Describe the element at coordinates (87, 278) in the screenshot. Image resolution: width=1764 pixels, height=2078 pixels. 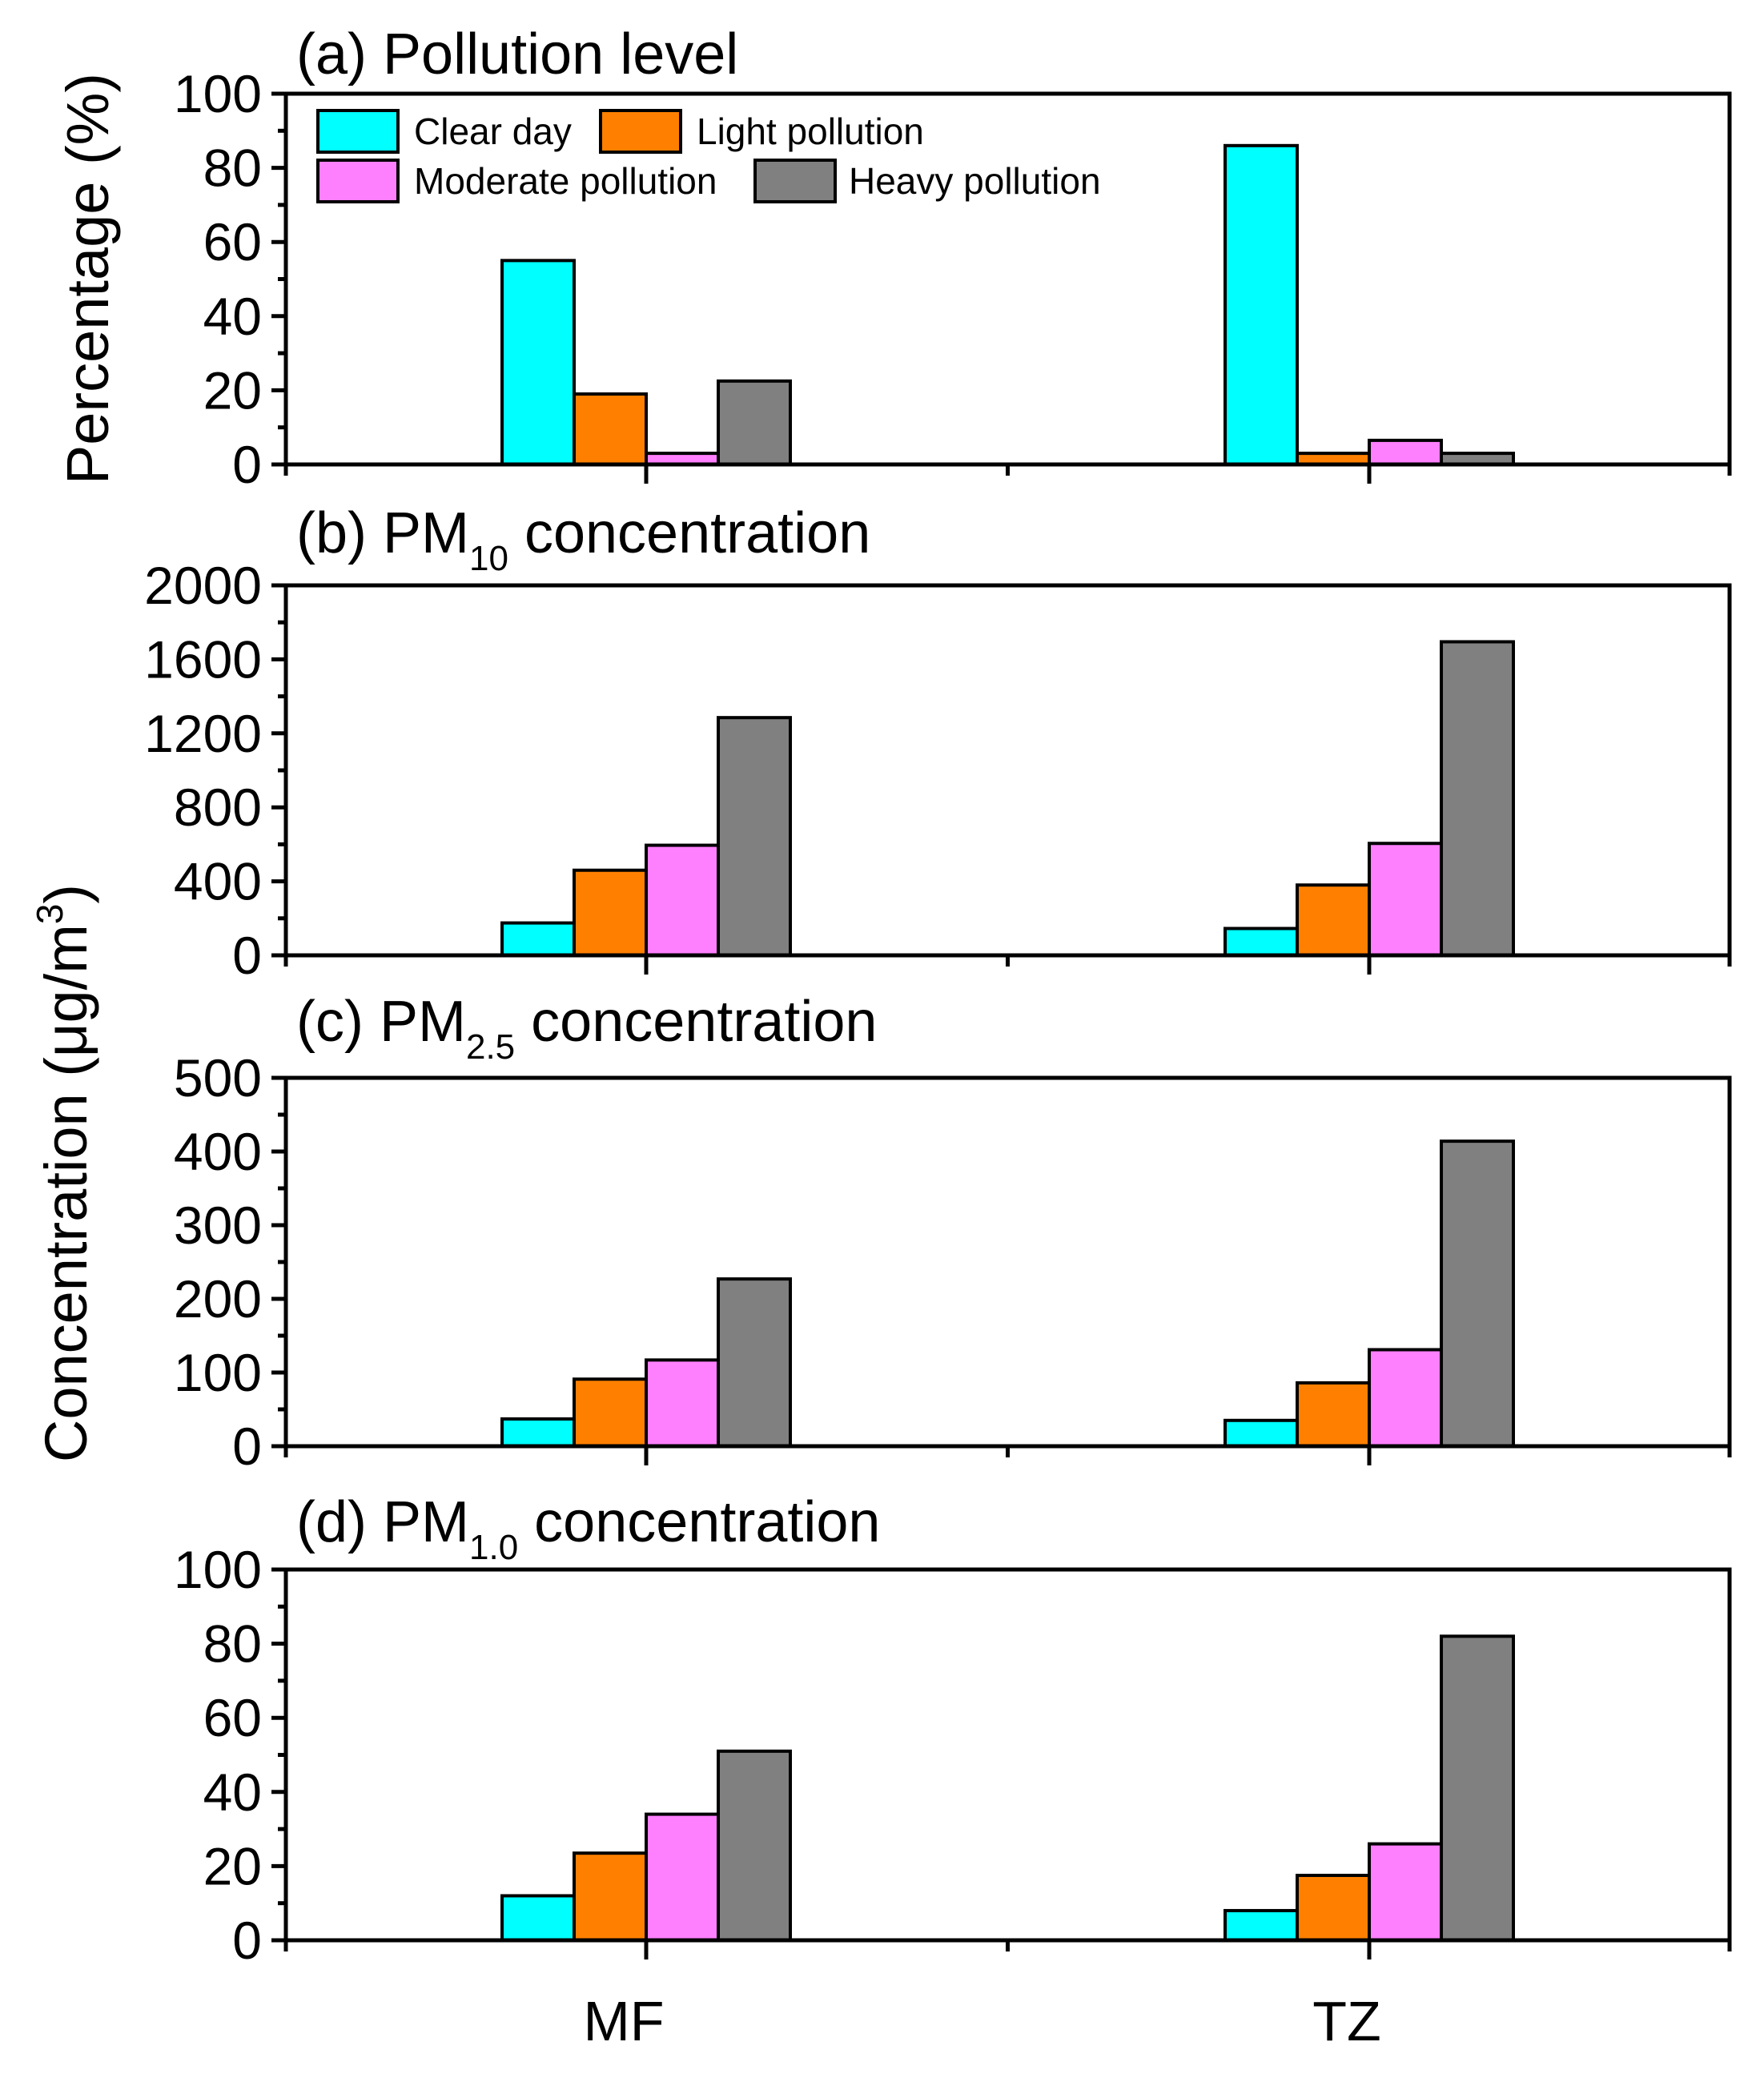
I see `y-axis-title-percentage: Percentage (%)` at that location.